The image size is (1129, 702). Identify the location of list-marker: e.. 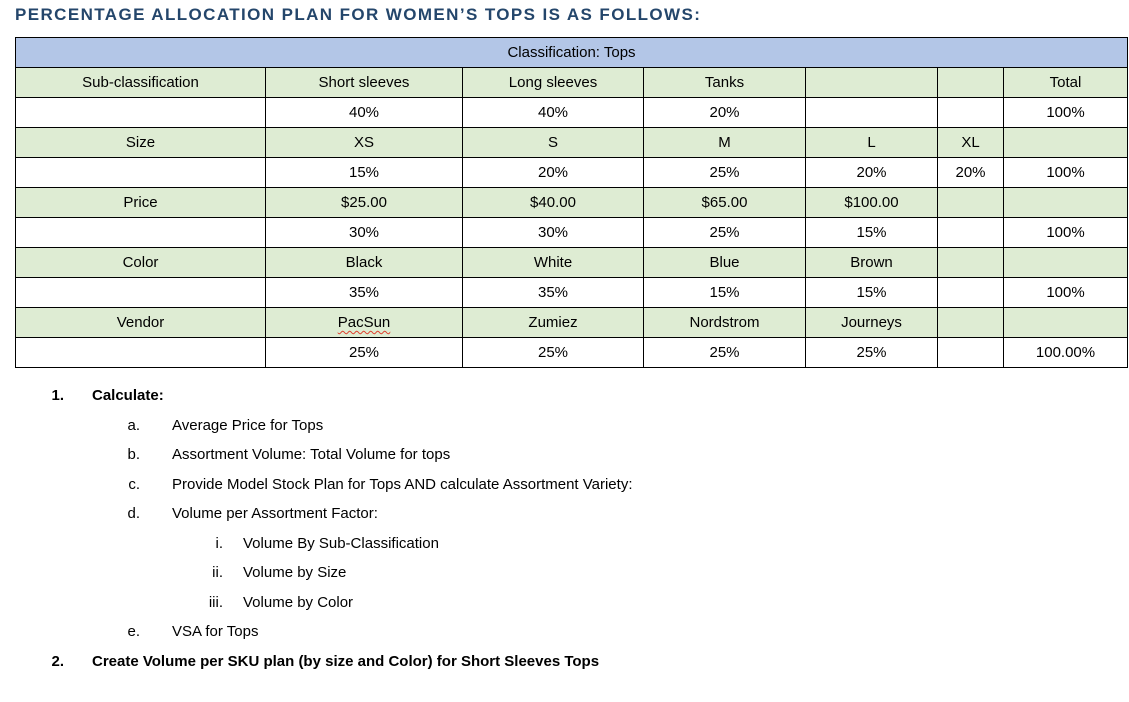
(133, 631).